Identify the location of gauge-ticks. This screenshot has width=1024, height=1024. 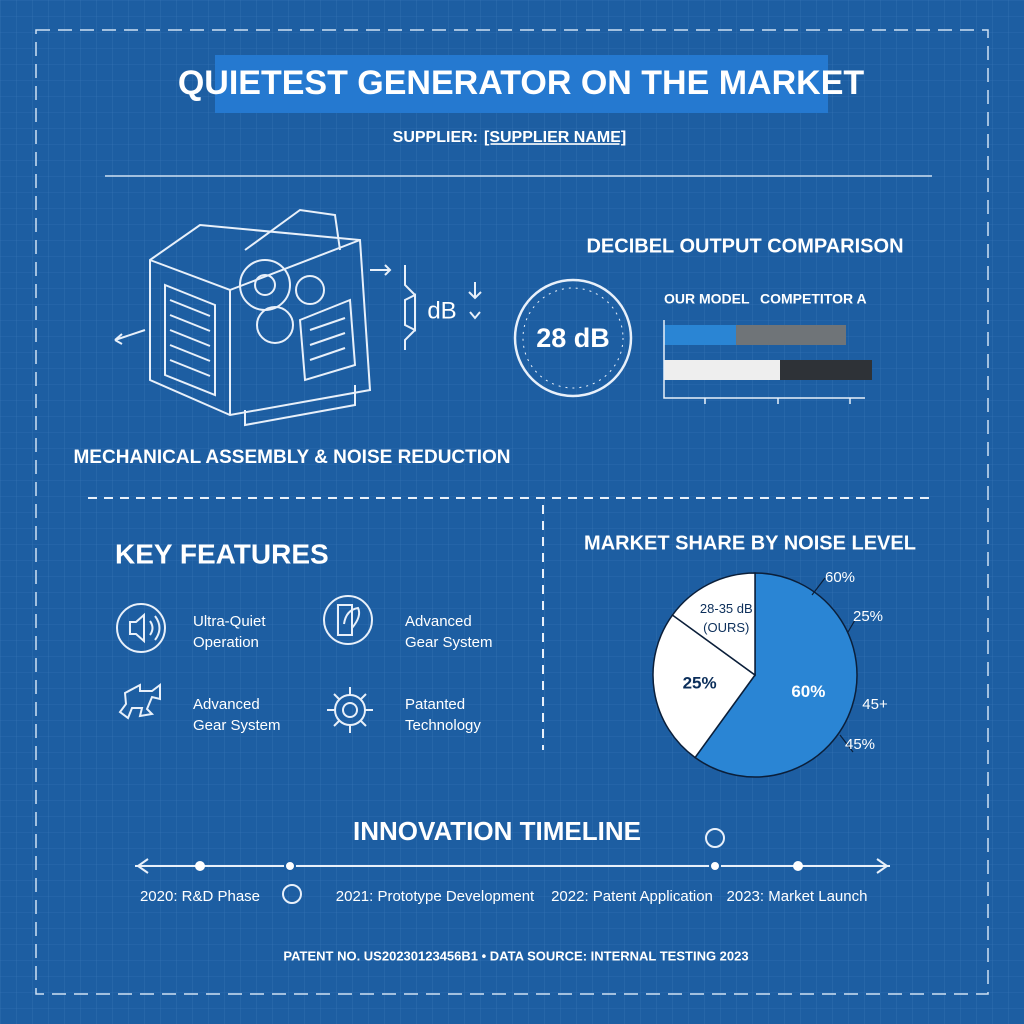
(573, 338).